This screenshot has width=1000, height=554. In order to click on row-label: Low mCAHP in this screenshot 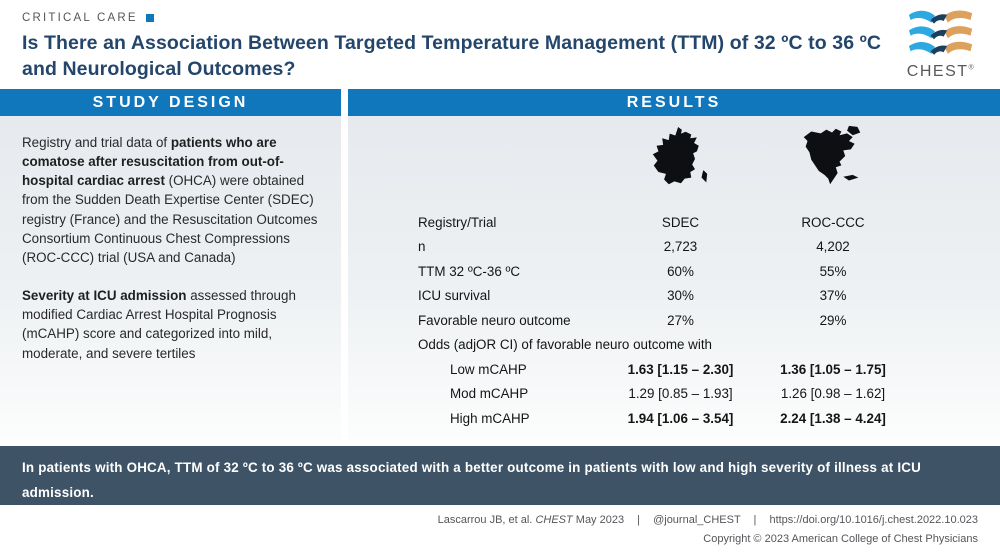, I will do `click(488, 369)`.